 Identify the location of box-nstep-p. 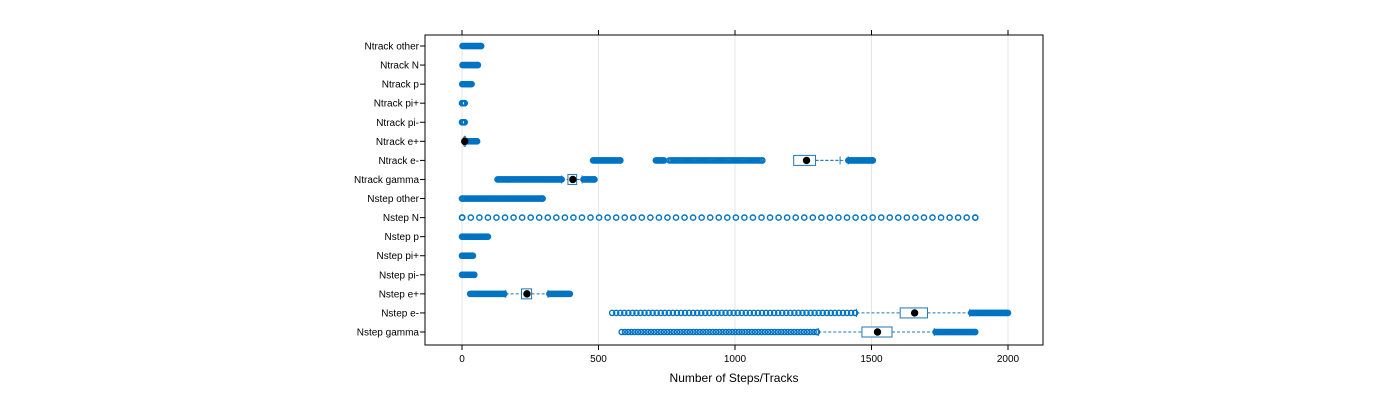
(475, 236).